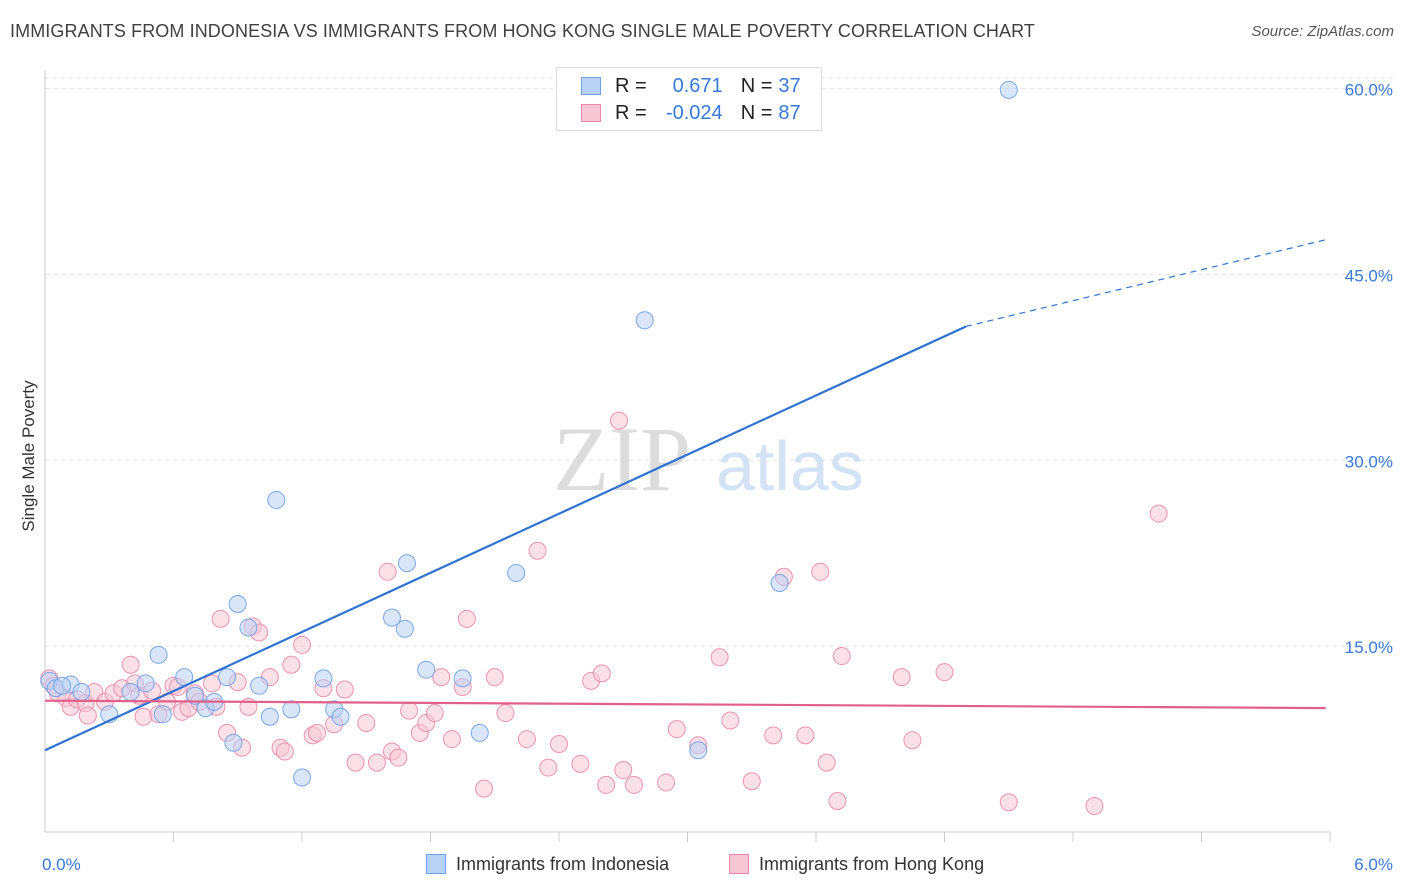  I want to click on watermark-atlas: atlas, so click(790, 466).